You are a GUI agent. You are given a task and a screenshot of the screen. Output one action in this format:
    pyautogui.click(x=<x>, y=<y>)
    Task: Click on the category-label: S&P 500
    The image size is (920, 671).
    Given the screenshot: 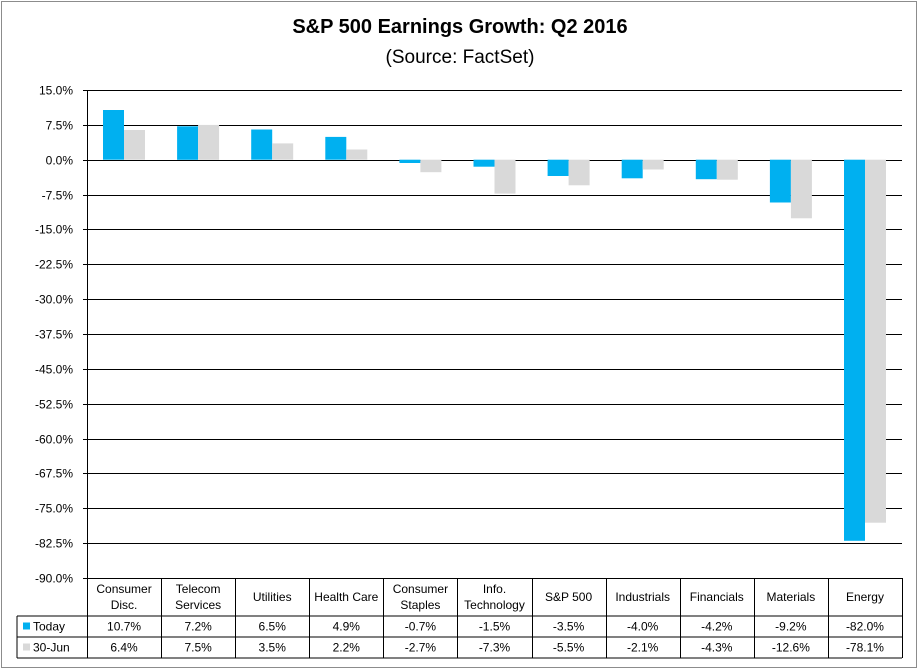 What is the action you would take?
    pyautogui.click(x=568, y=597)
    